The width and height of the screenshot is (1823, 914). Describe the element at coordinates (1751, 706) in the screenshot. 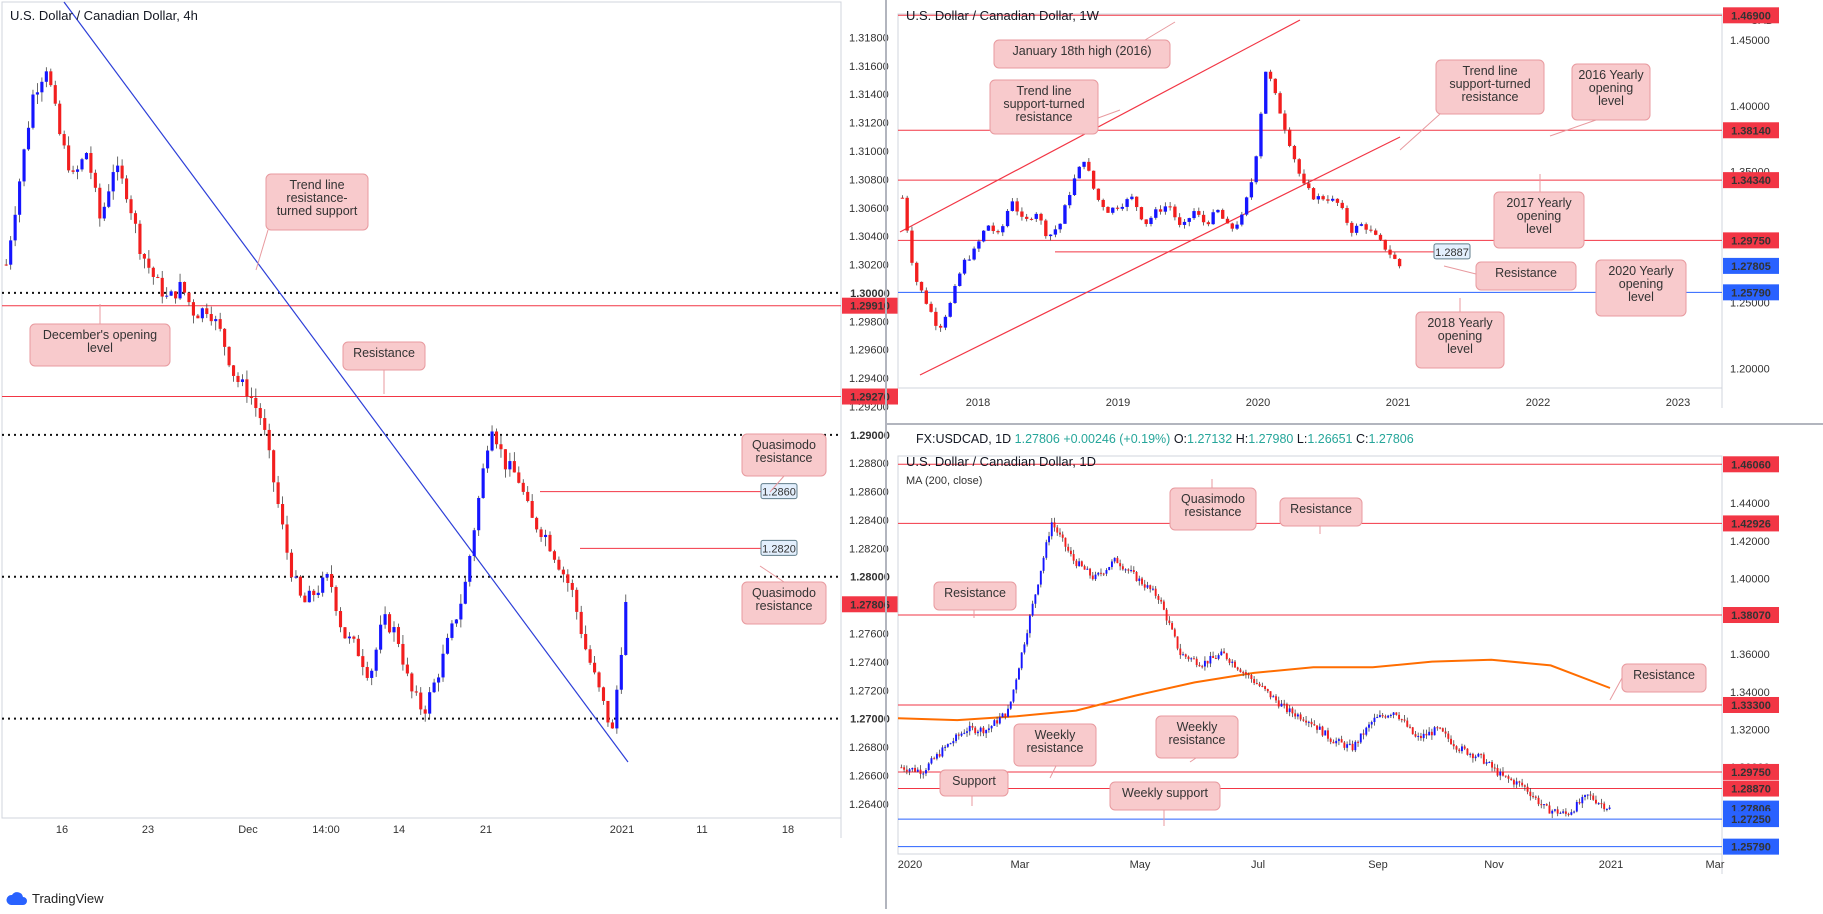

I see `d1-price-tag-text: 1.33300` at that location.